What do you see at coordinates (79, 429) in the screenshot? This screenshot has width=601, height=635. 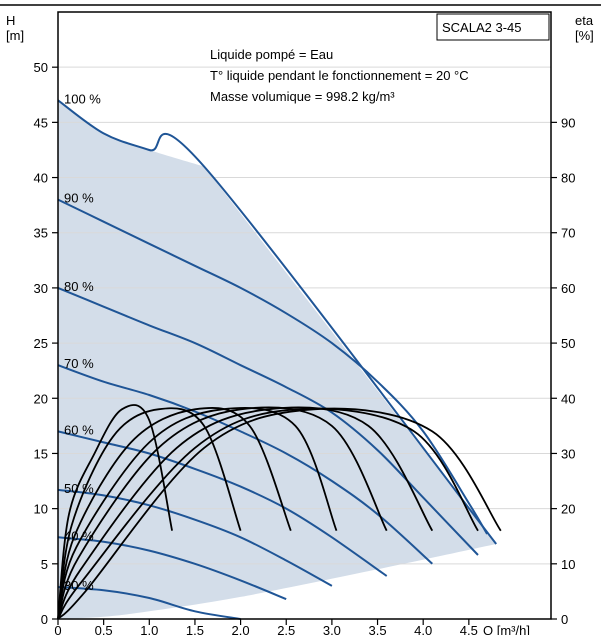 I see `head-curve-label: 60 %` at bounding box center [79, 429].